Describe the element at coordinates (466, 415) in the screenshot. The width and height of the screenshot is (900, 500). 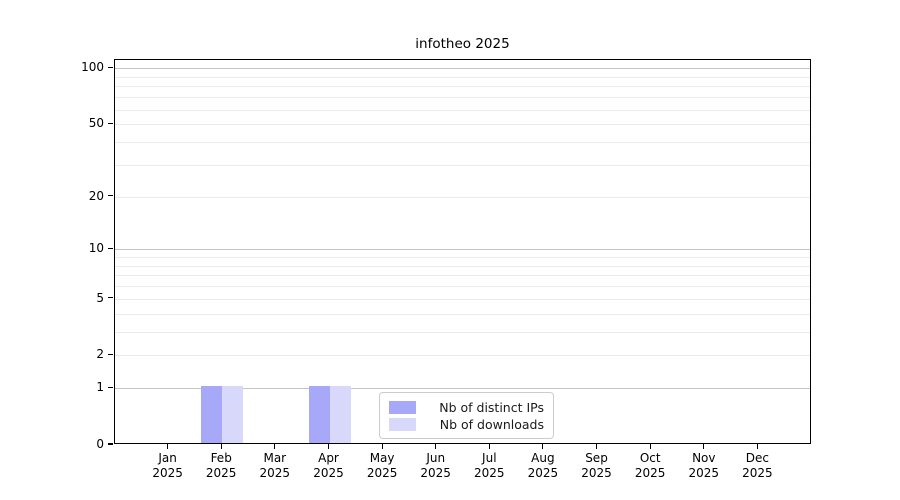
I see `legend: Nb of distinct IPs Nb of downloads` at that location.